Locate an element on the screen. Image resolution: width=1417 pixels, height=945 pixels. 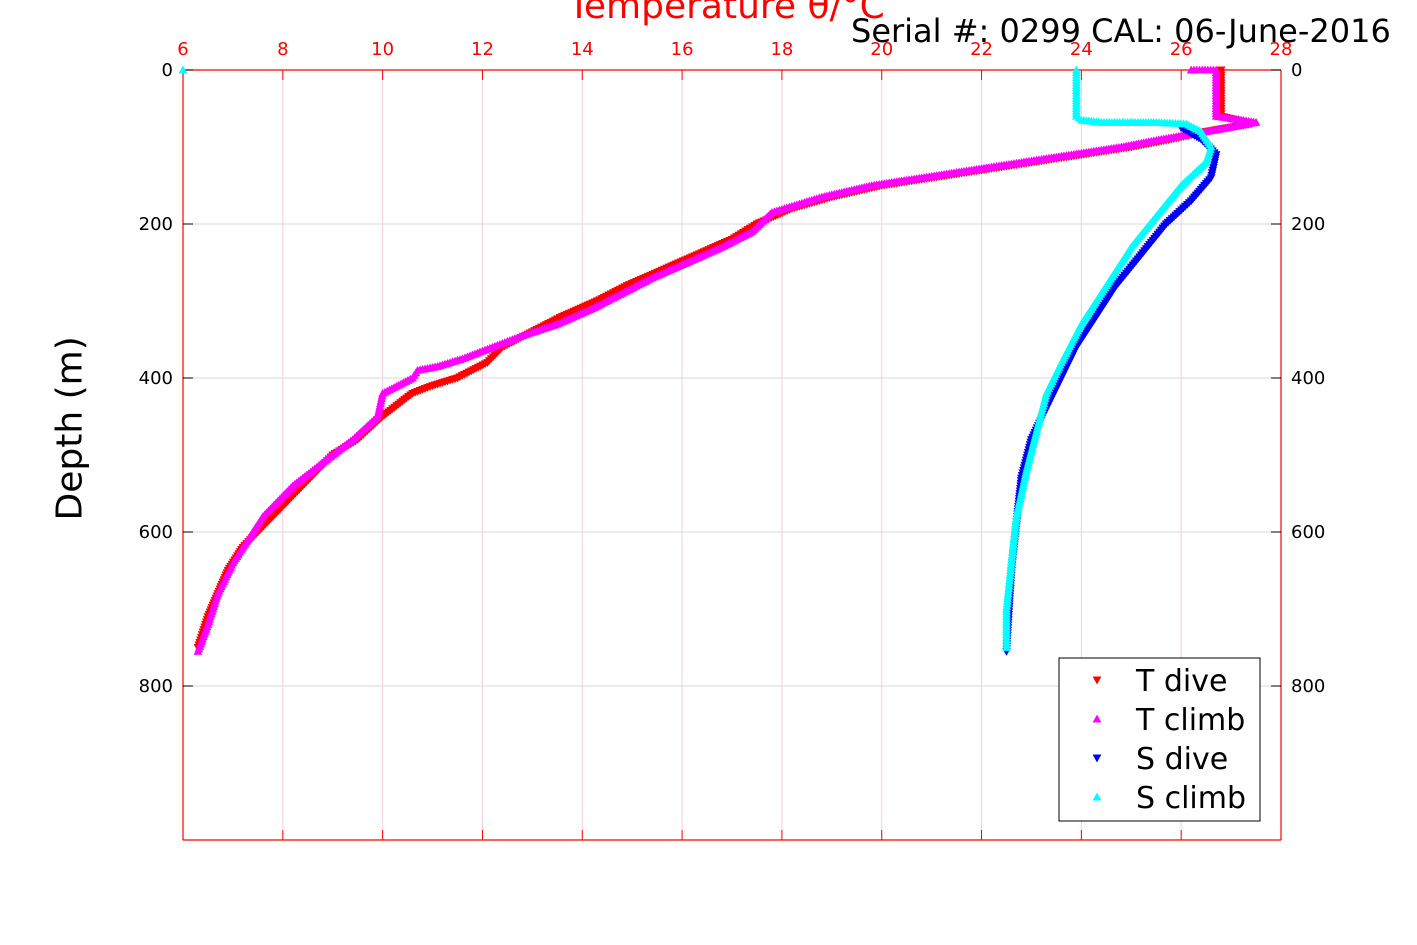
x-tick-label: 20 is located at coordinates (881, 49).